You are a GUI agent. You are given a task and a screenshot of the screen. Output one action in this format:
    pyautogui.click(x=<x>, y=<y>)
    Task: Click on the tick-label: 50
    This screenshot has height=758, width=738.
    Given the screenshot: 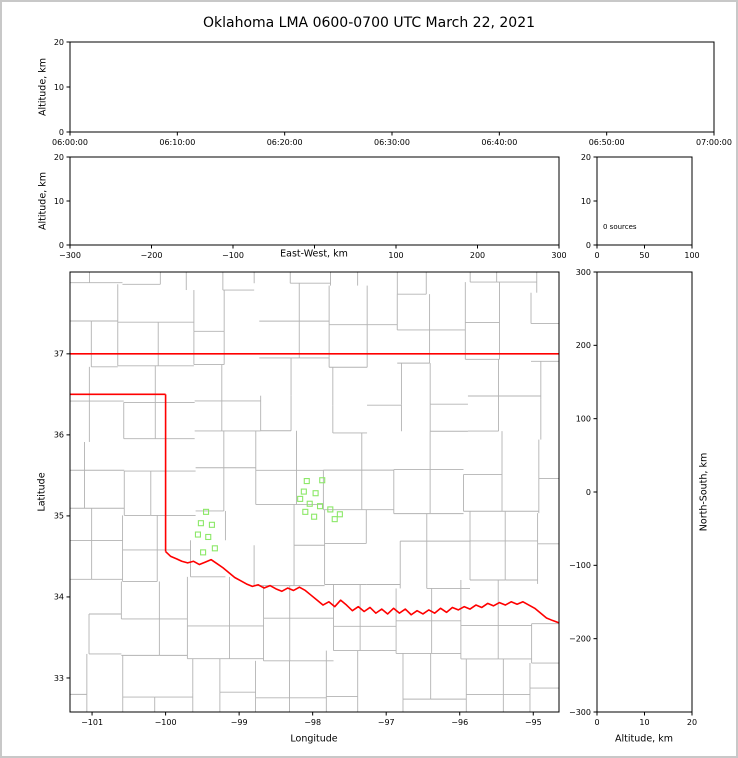 What is the action you would take?
    pyautogui.click(x=644, y=255)
    